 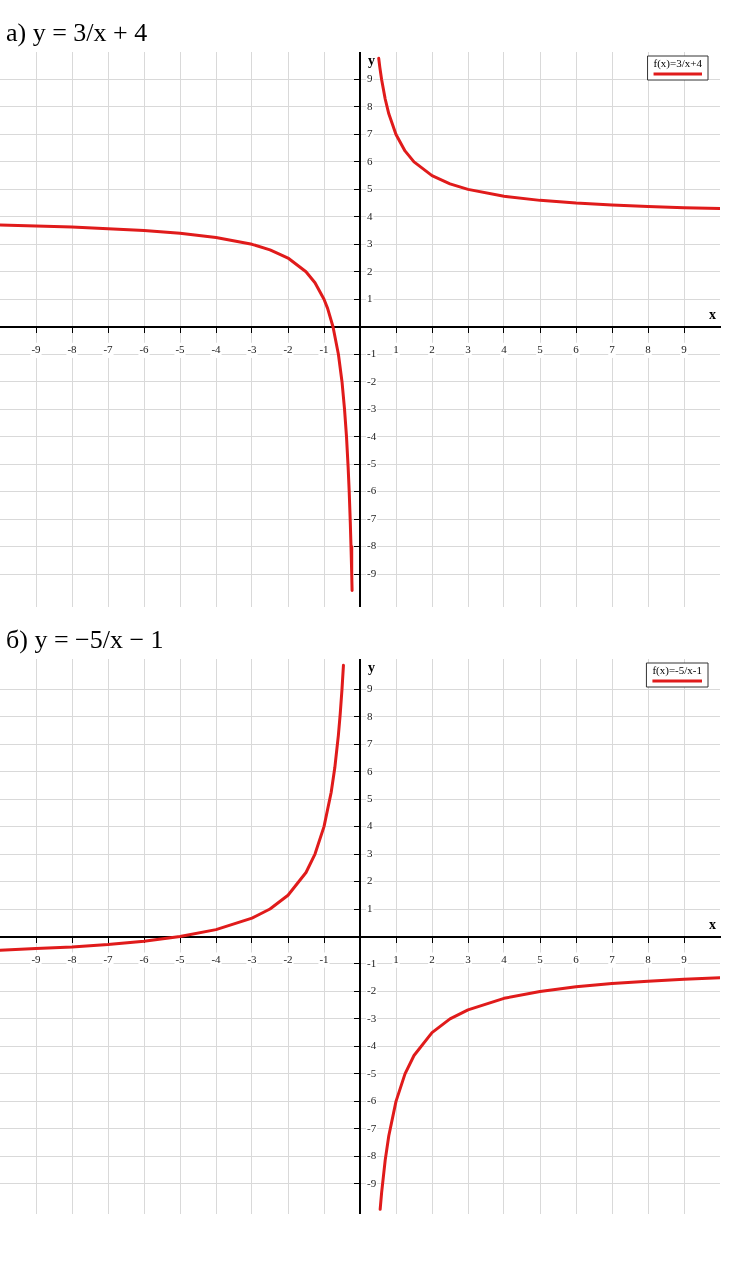 What do you see at coordinates (677, 671) in the screenshot?
I see `text: f(x)=-5/x-1` at bounding box center [677, 671].